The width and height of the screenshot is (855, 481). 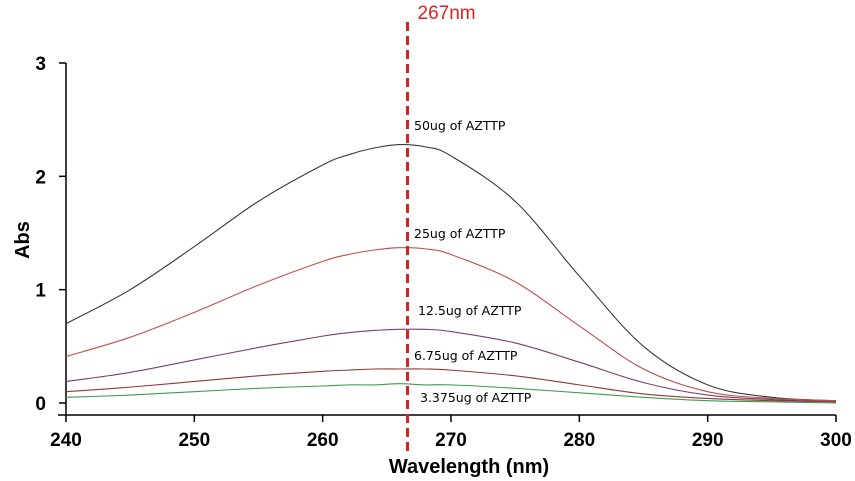 I want to click on y-axis-title: Abs, so click(x=23, y=240).